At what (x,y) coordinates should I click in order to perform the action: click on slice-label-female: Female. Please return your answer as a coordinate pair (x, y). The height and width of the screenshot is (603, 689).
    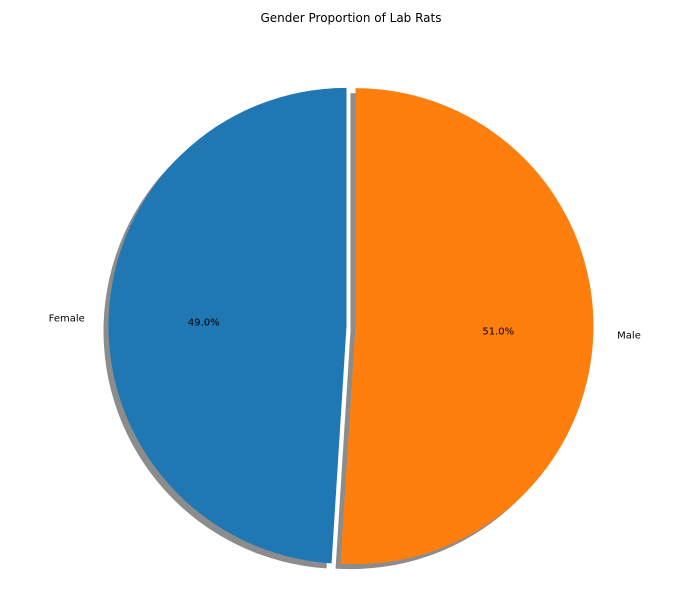
    Looking at the image, I should click on (67, 319).